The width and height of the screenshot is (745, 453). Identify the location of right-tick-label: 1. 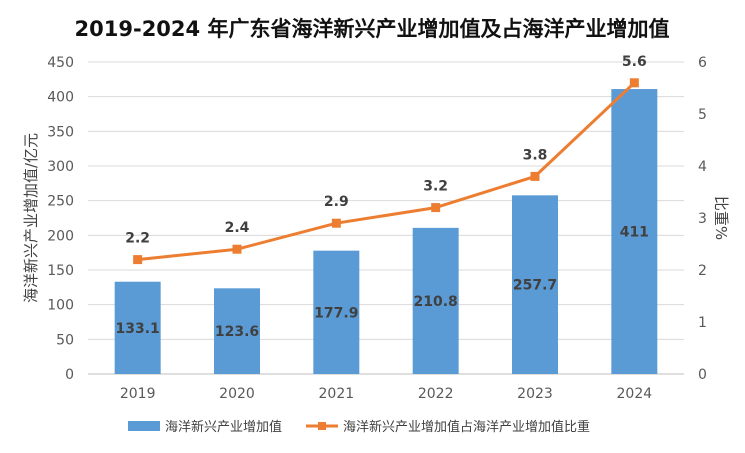
(702, 323).